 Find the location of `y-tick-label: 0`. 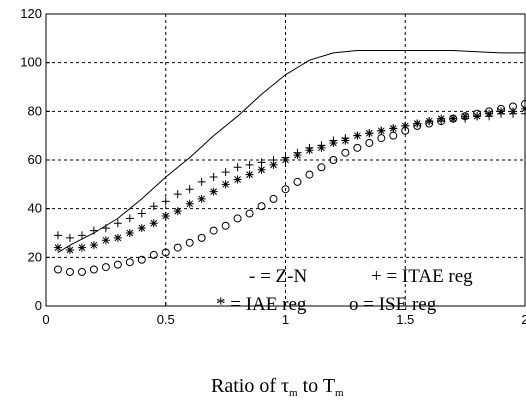

y-tick-label: 0 is located at coordinates (38, 305).